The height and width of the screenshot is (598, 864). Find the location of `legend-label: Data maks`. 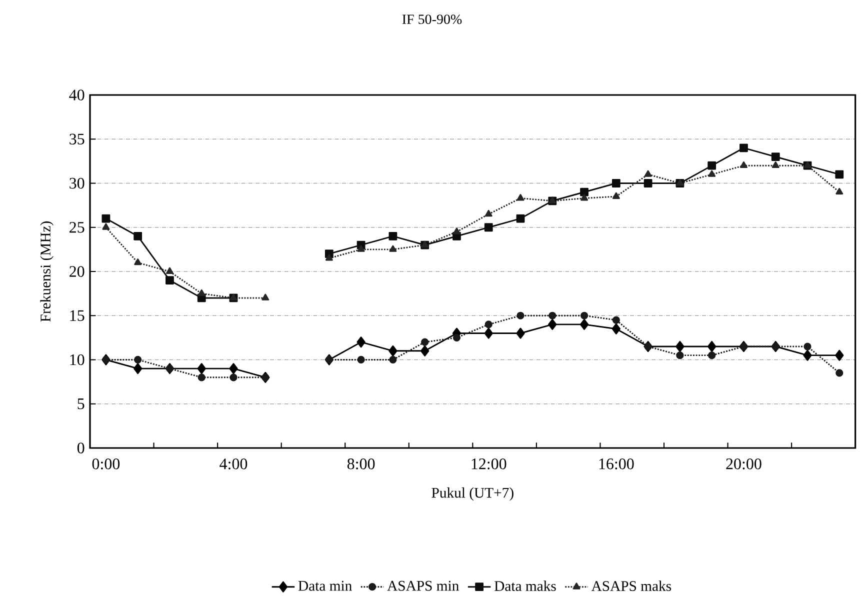

legend-label: Data maks is located at coordinates (525, 585).